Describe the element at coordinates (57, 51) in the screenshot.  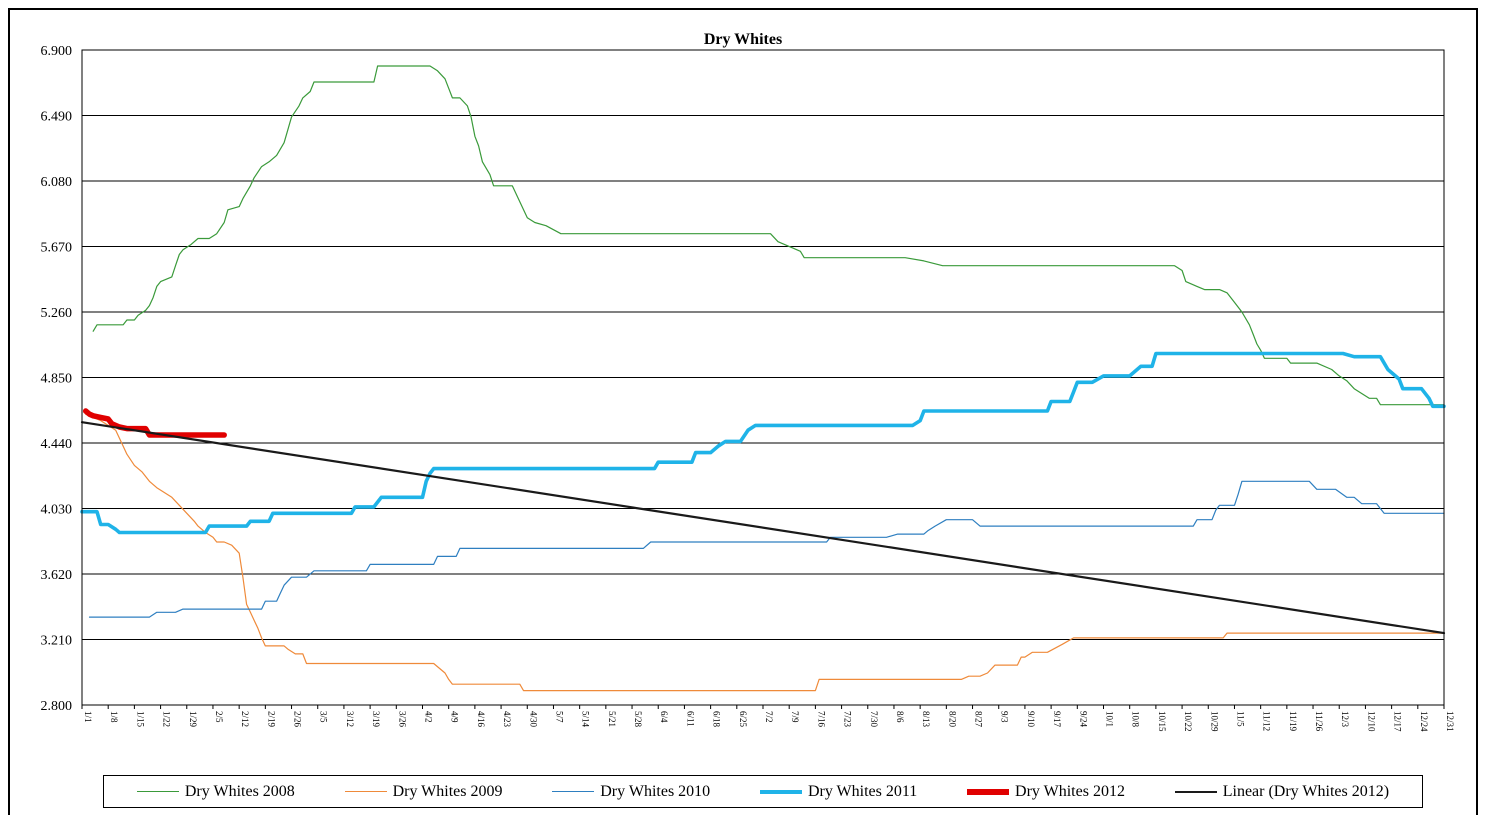
I see `y-tick-label: 6.900` at that location.